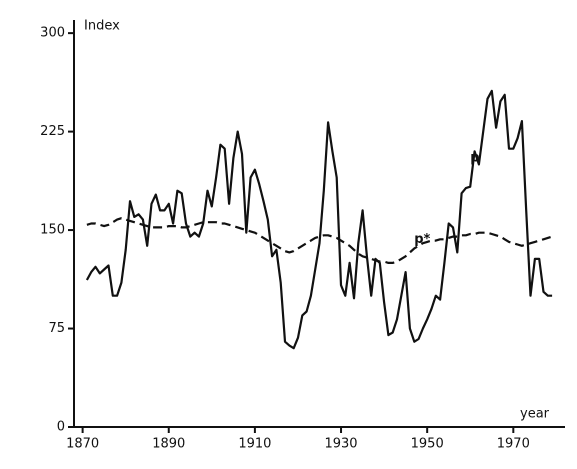 The width and height of the screenshot is (577, 469). I want to click on x-tick-label: 1930, so click(340, 444).